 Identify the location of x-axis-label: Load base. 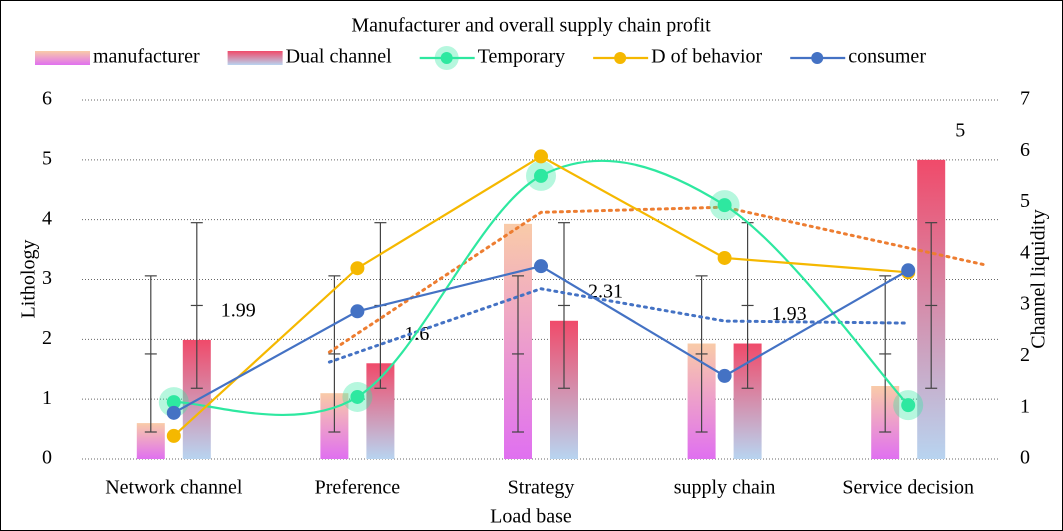
(531, 517).